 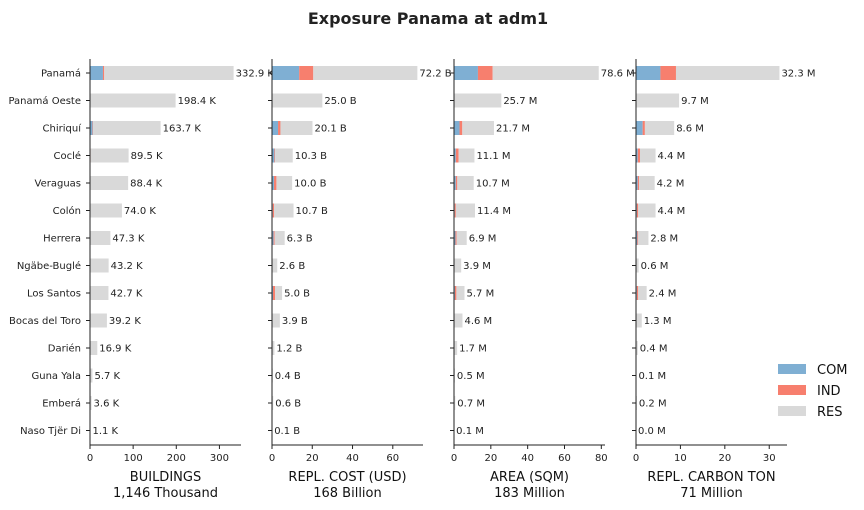 What do you see at coordinates (529, 477) in the screenshot?
I see `x-axis-label: AREA (SQM)` at bounding box center [529, 477].